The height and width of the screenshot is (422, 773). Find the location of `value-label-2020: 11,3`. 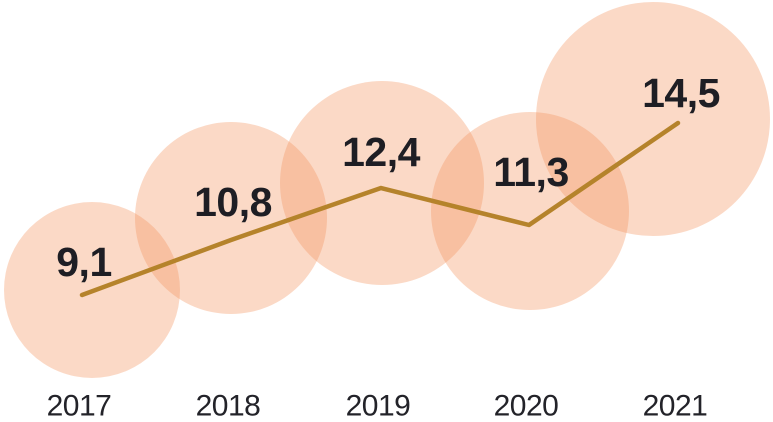

value-label-2020: 11,3 is located at coordinates (531, 172).